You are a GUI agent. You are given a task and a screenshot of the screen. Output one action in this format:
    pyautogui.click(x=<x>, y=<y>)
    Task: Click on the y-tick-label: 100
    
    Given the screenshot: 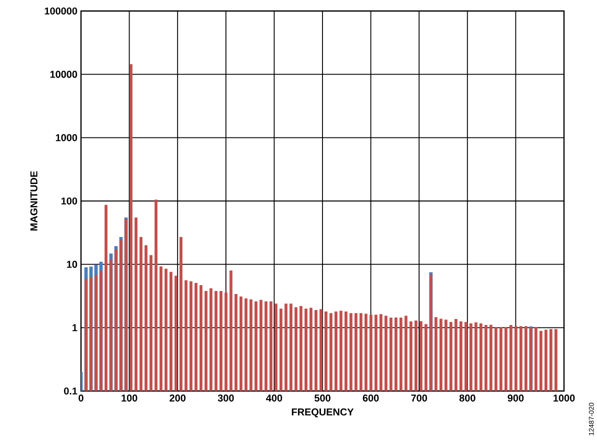 What is the action you would take?
    pyautogui.click(x=69, y=201)
    